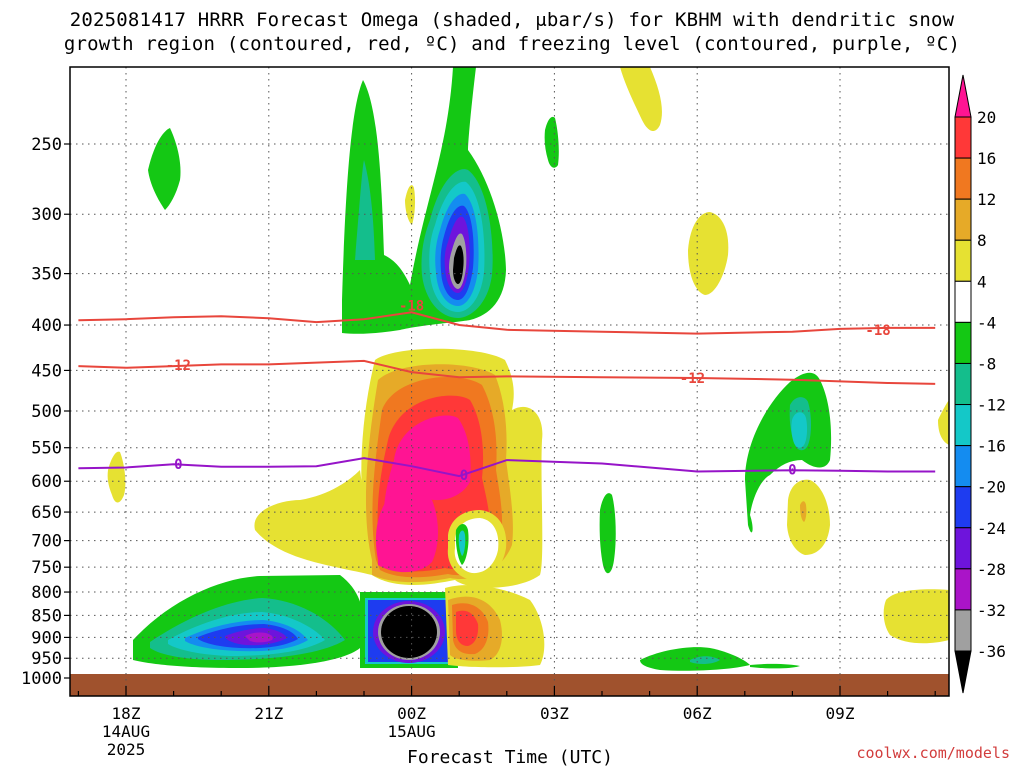  Describe the element at coordinates (991, 651) in the screenshot. I see `colorbar-label: -36` at that location.